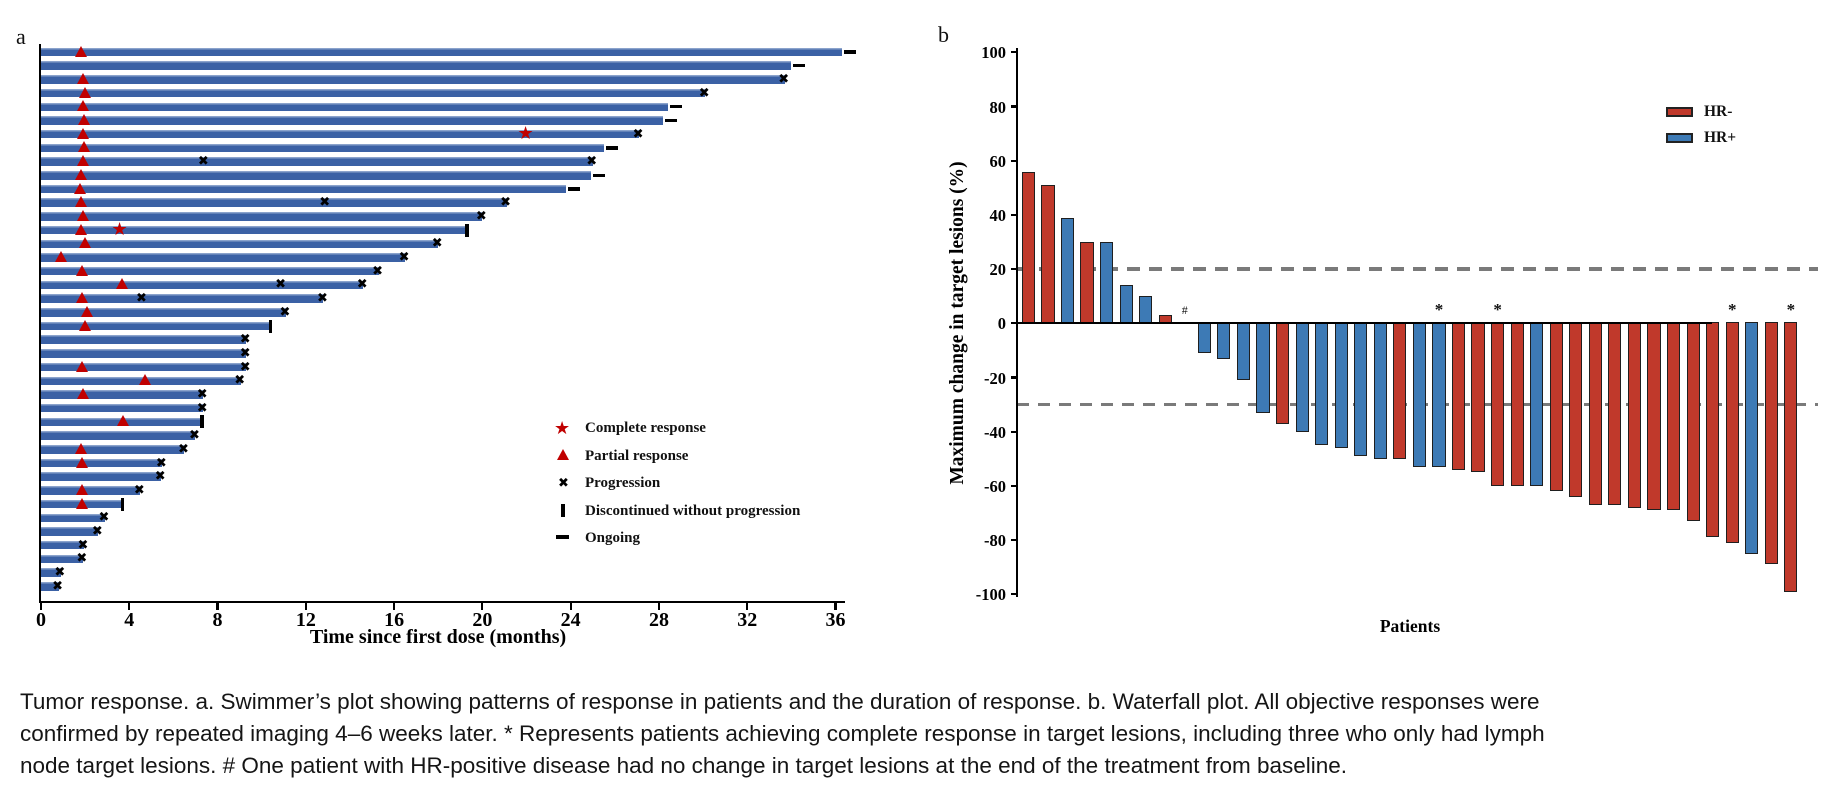  I want to click on waterfall-y-tick-label: -60, so click(995, 486).